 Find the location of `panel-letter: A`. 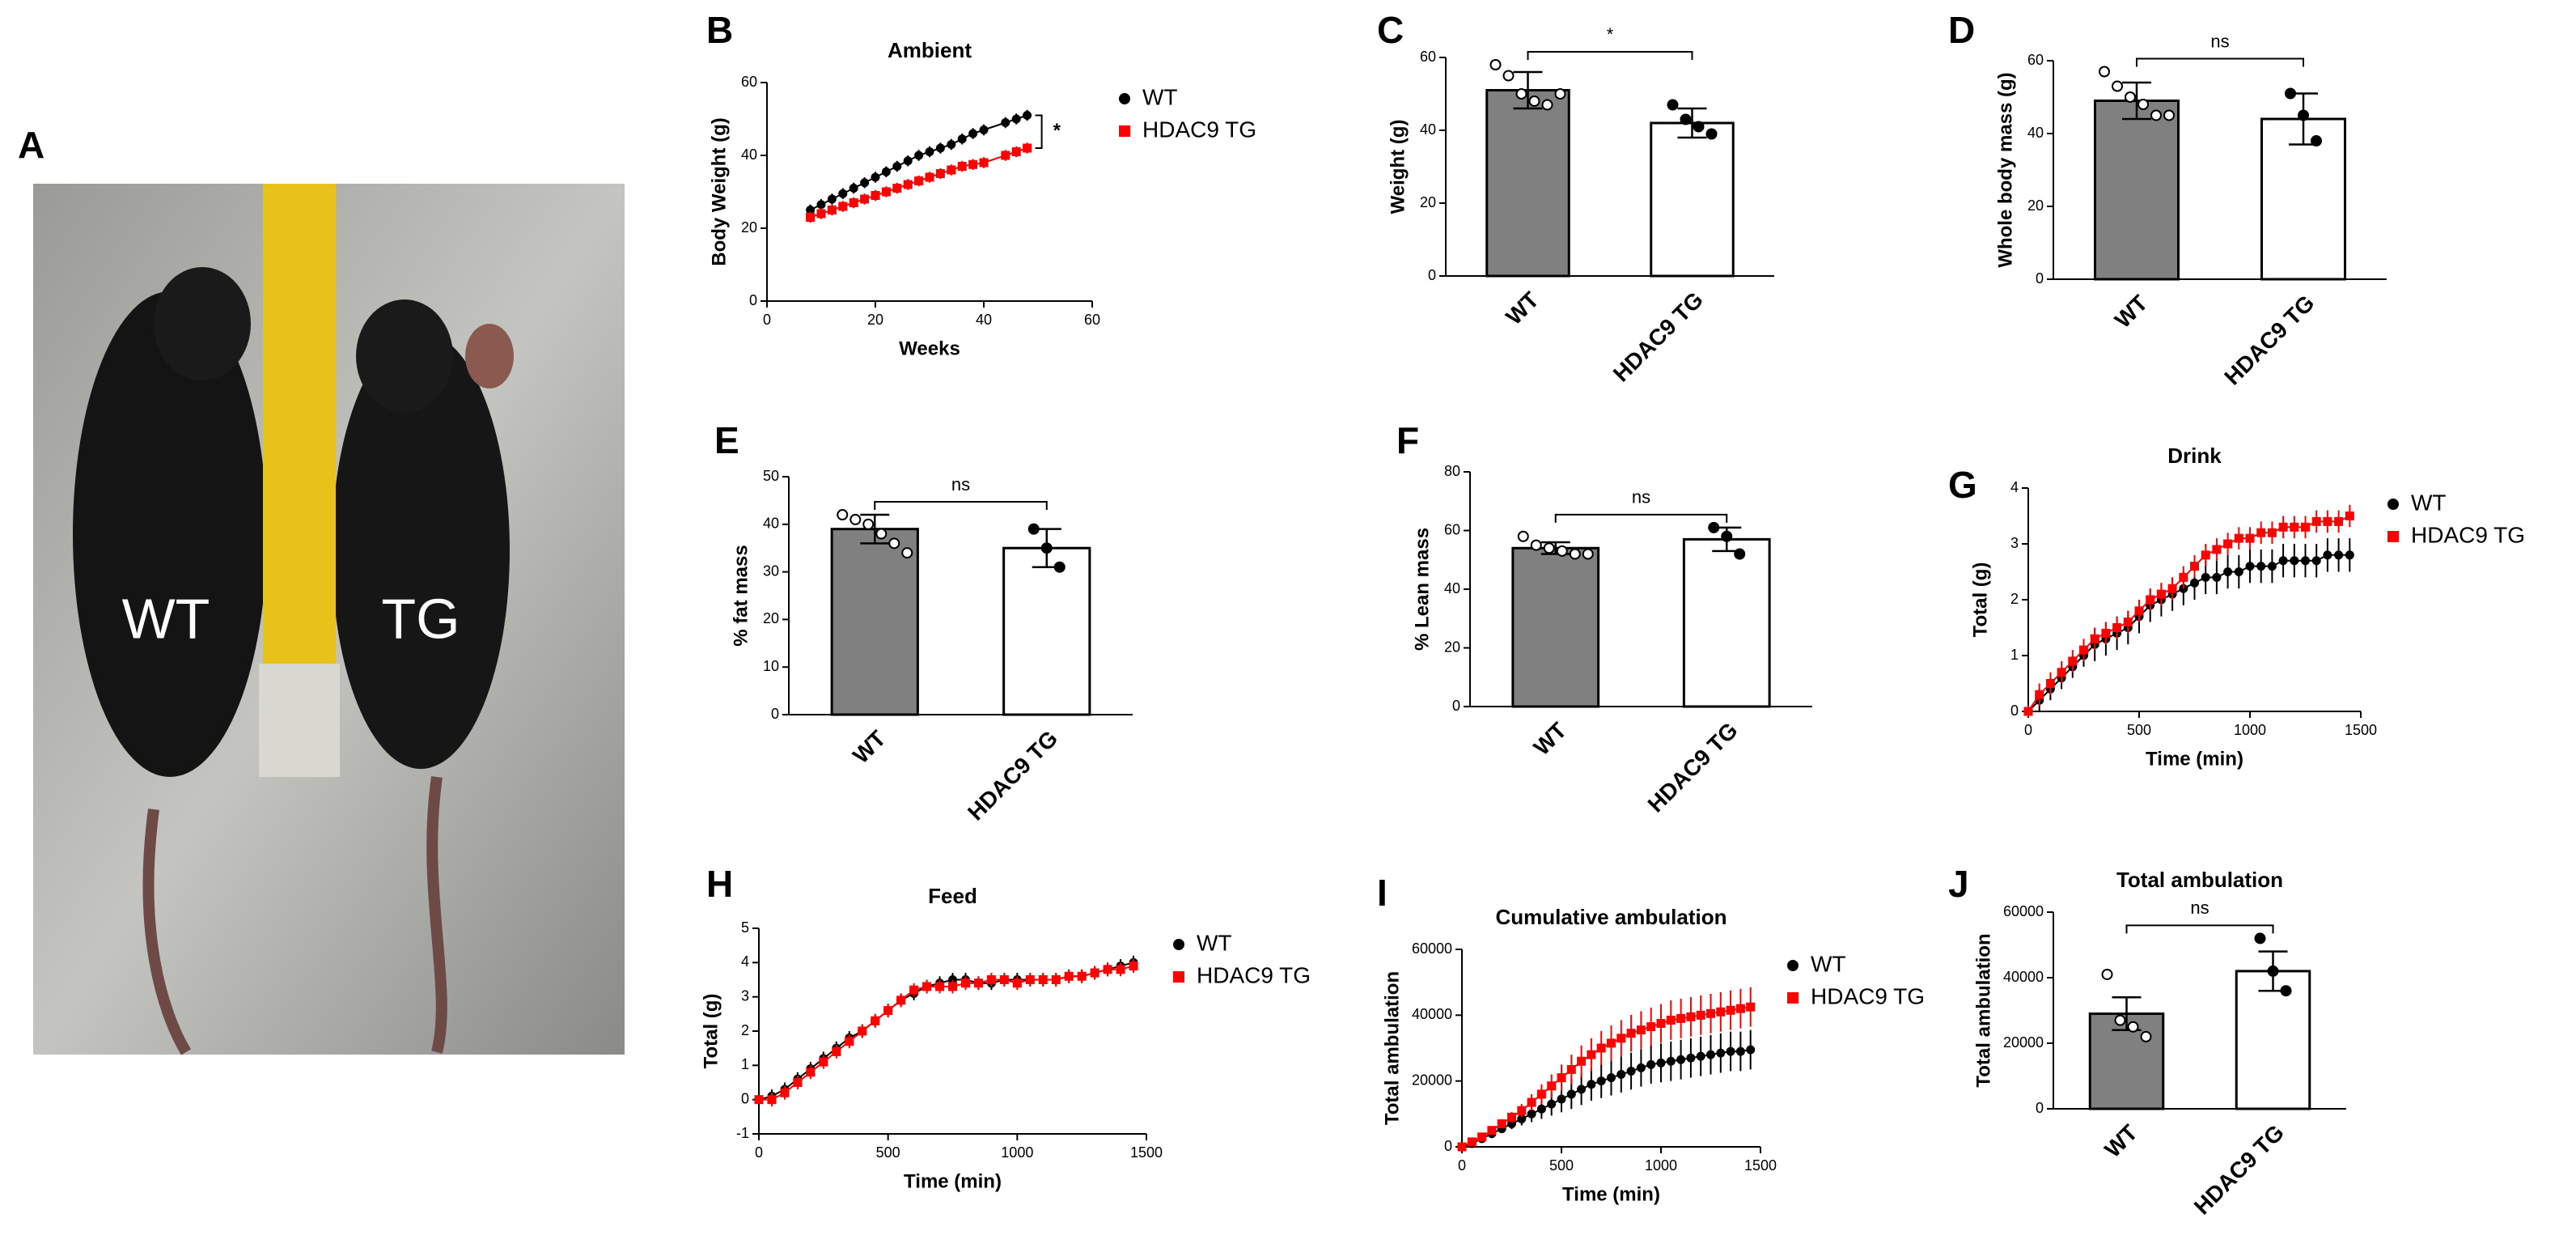

panel-letter: A is located at coordinates (31, 145).